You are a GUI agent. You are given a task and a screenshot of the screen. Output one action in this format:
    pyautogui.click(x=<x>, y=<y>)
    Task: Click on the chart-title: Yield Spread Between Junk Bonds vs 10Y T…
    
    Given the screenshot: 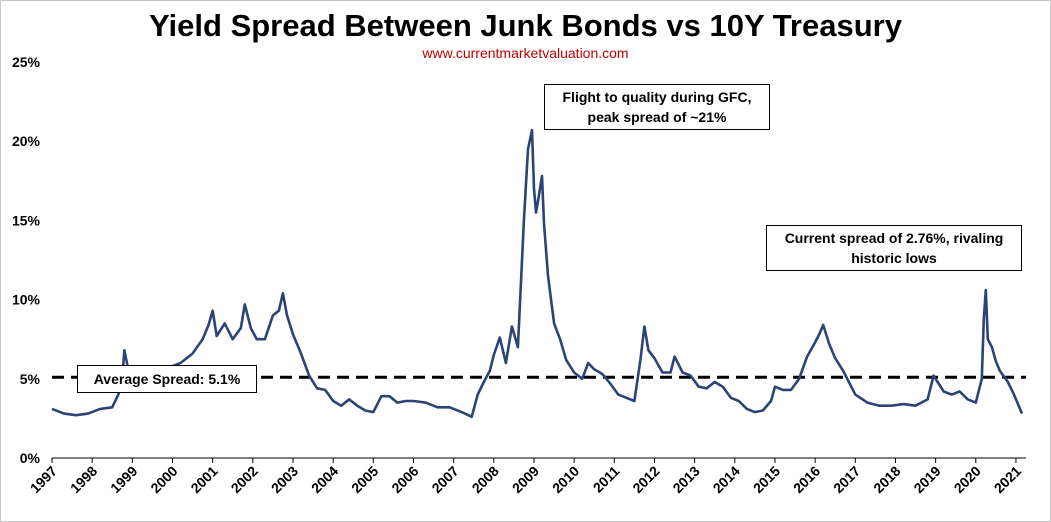 What is the action you would take?
    pyautogui.click(x=525, y=25)
    